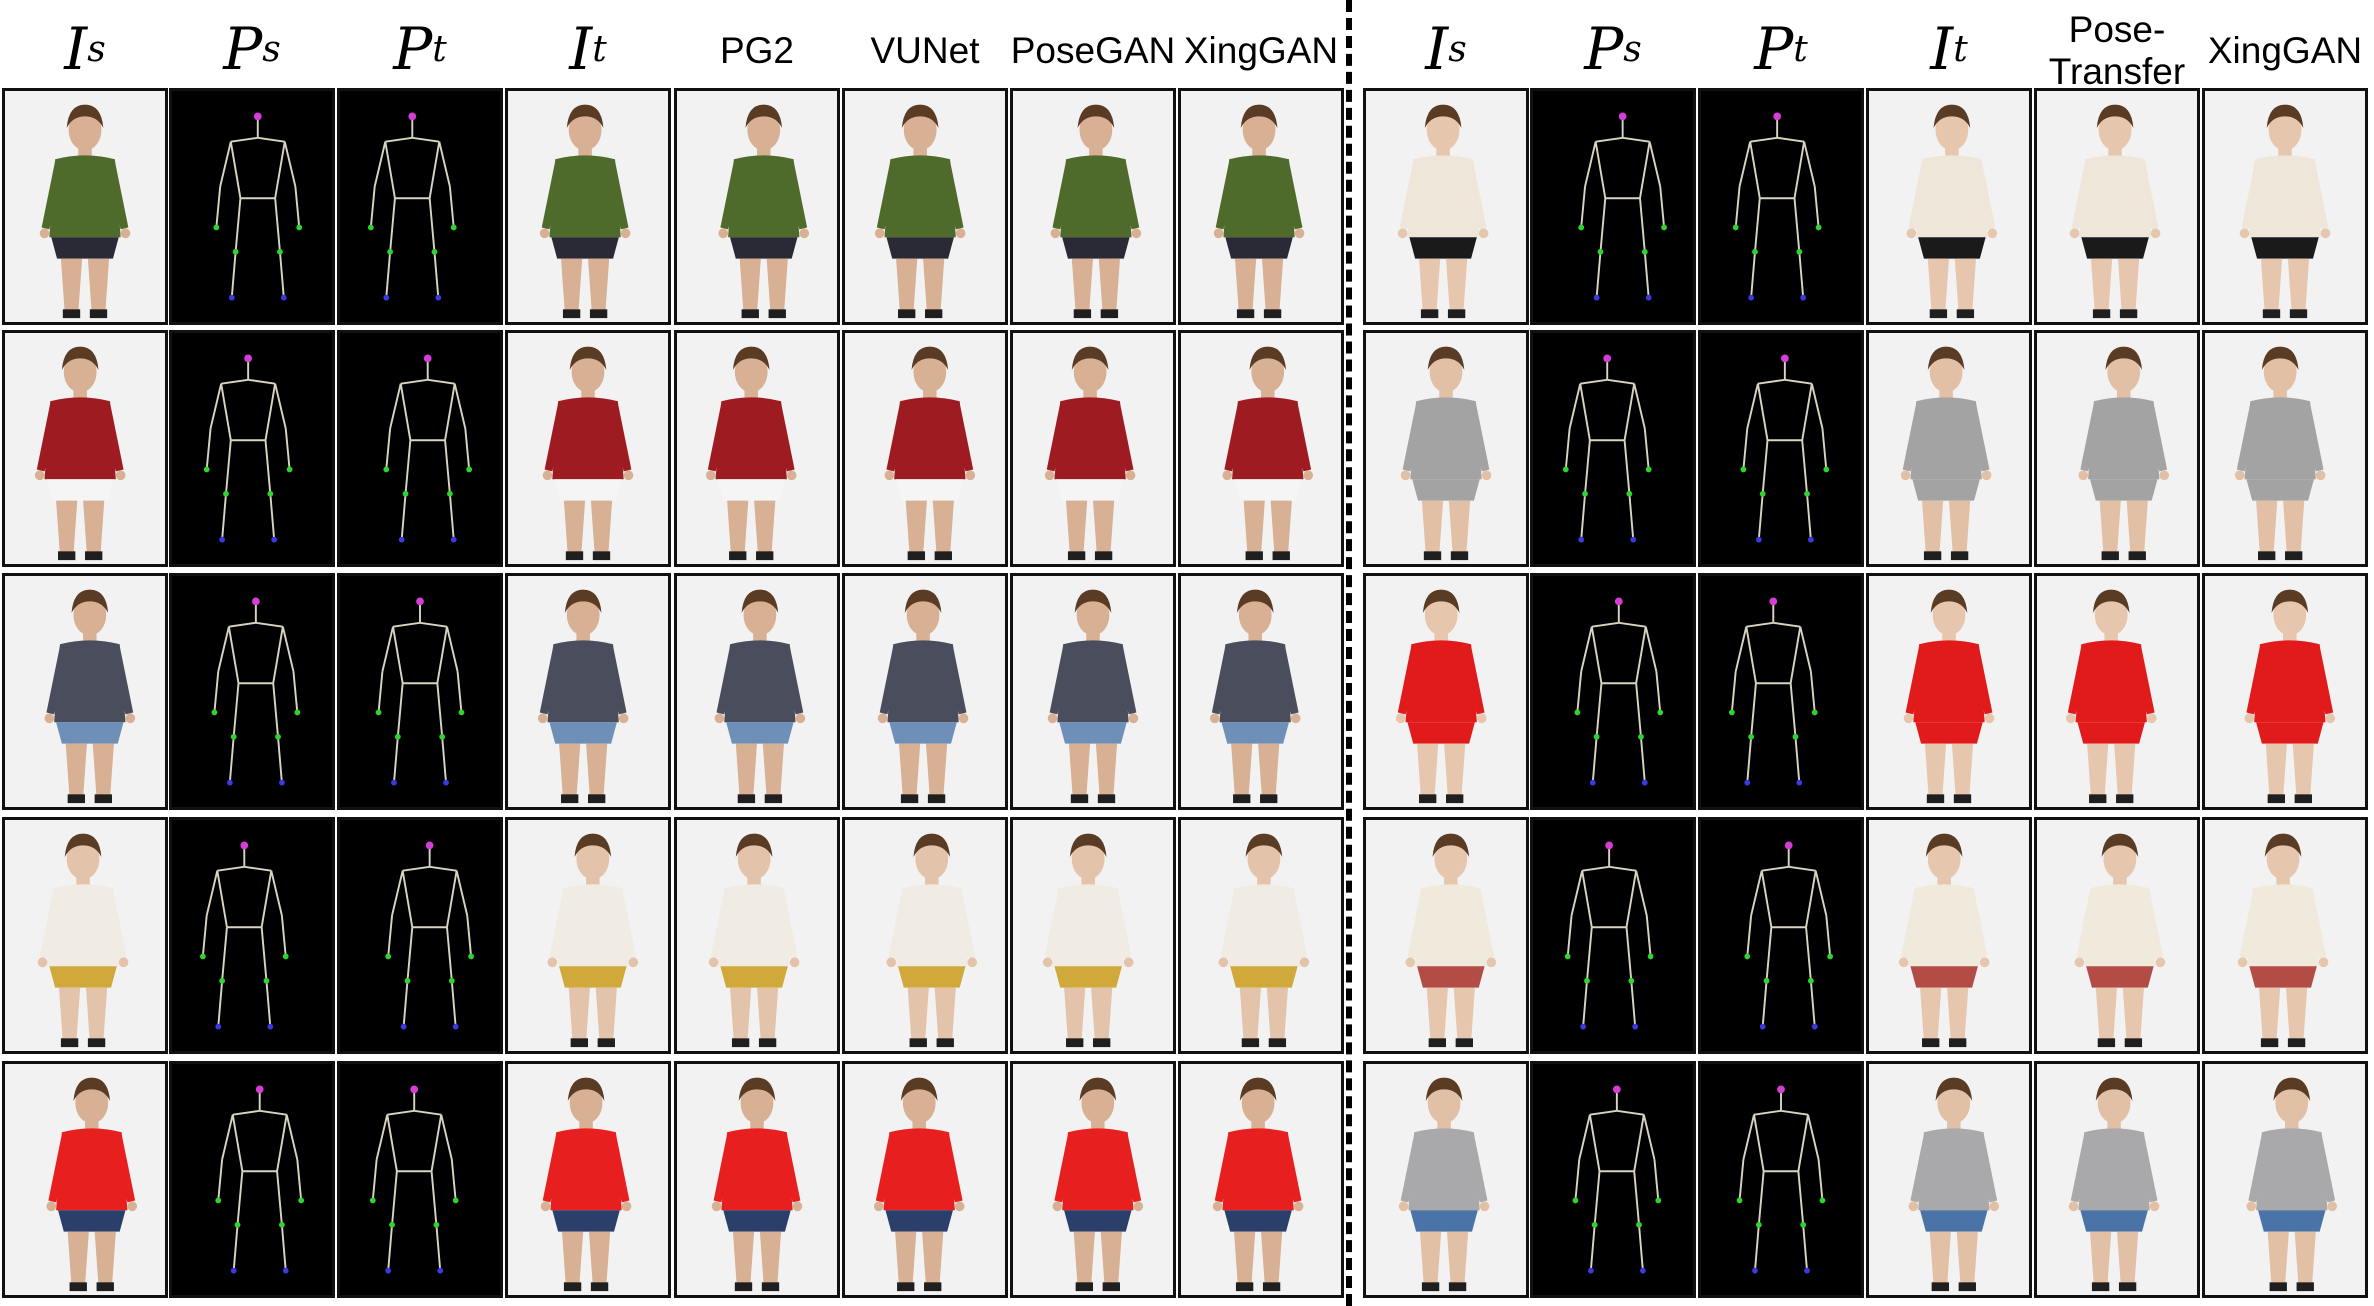  I want to click on header-symbol: I, so click(1942, 49).